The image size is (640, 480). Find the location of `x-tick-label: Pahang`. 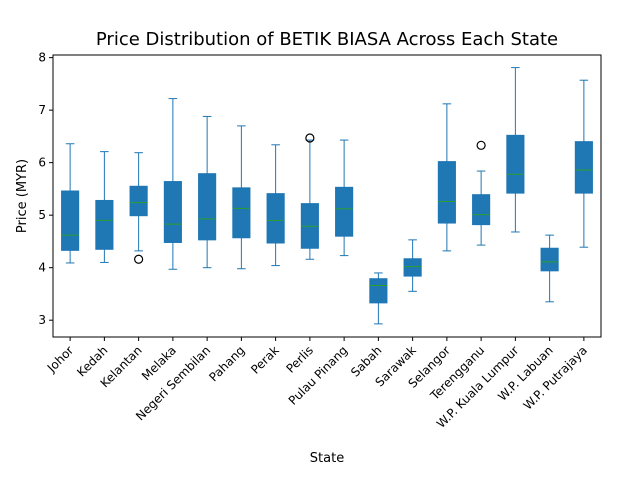

x-tick-label: Pahang is located at coordinates (226, 363).